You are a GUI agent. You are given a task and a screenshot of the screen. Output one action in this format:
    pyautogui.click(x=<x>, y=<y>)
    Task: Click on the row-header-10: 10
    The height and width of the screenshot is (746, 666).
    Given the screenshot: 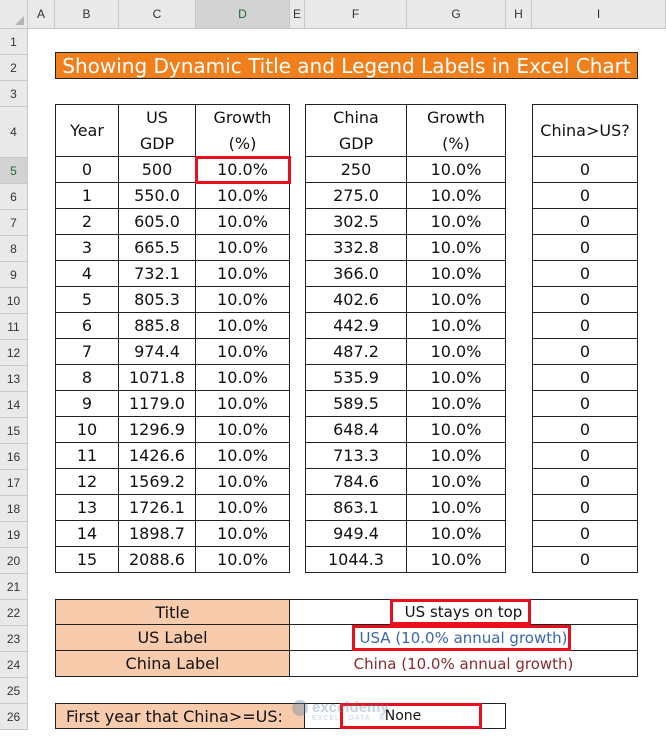 What is the action you would take?
    pyautogui.click(x=14, y=301)
    